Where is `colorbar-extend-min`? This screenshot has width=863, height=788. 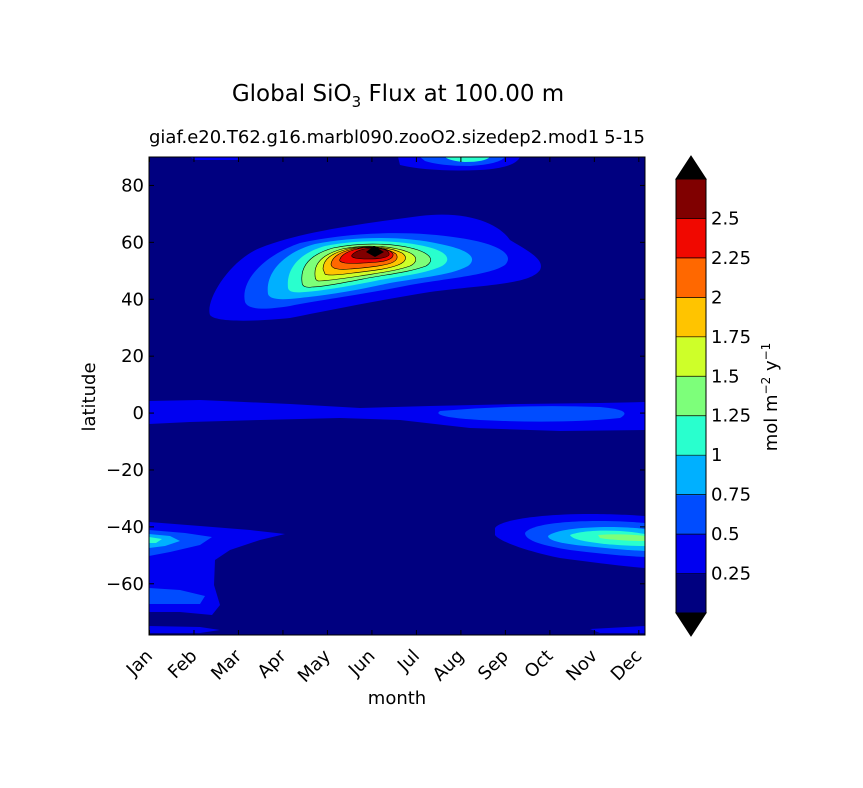
colorbar-extend-min is located at coordinates (691, 624).